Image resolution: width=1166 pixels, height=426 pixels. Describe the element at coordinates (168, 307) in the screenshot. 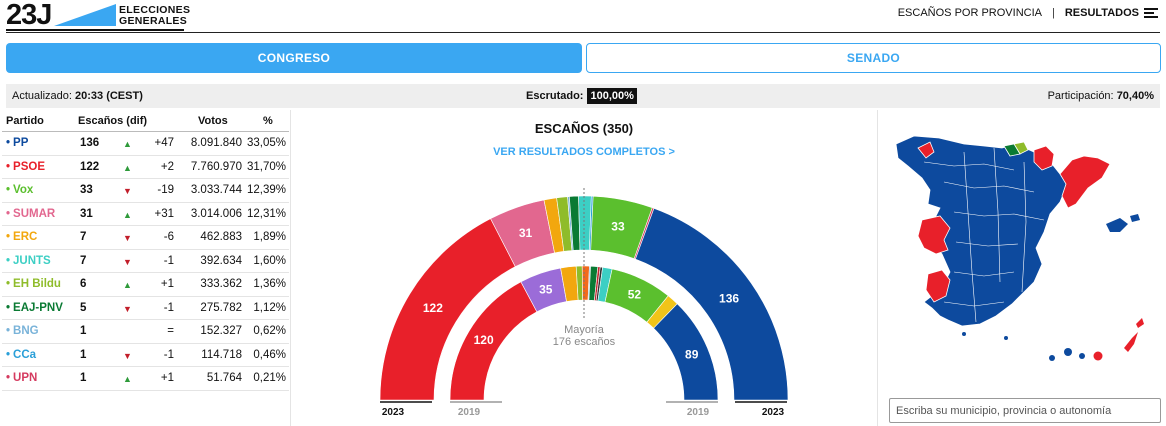

I see `diff-cell: -1` at that location.